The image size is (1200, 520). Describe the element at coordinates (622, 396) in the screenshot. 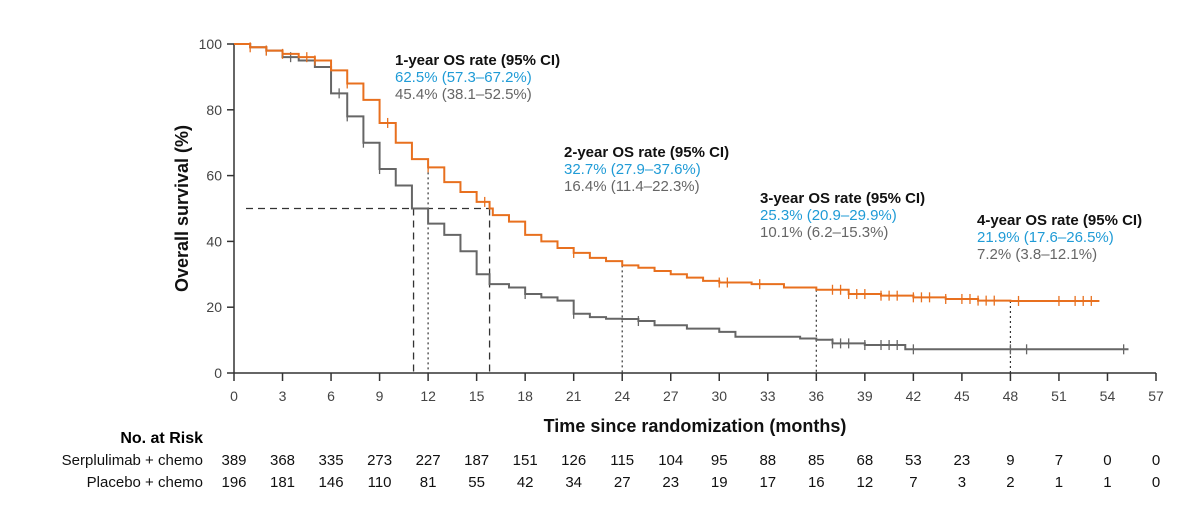

I see `x-tick-label: 24` at that location.